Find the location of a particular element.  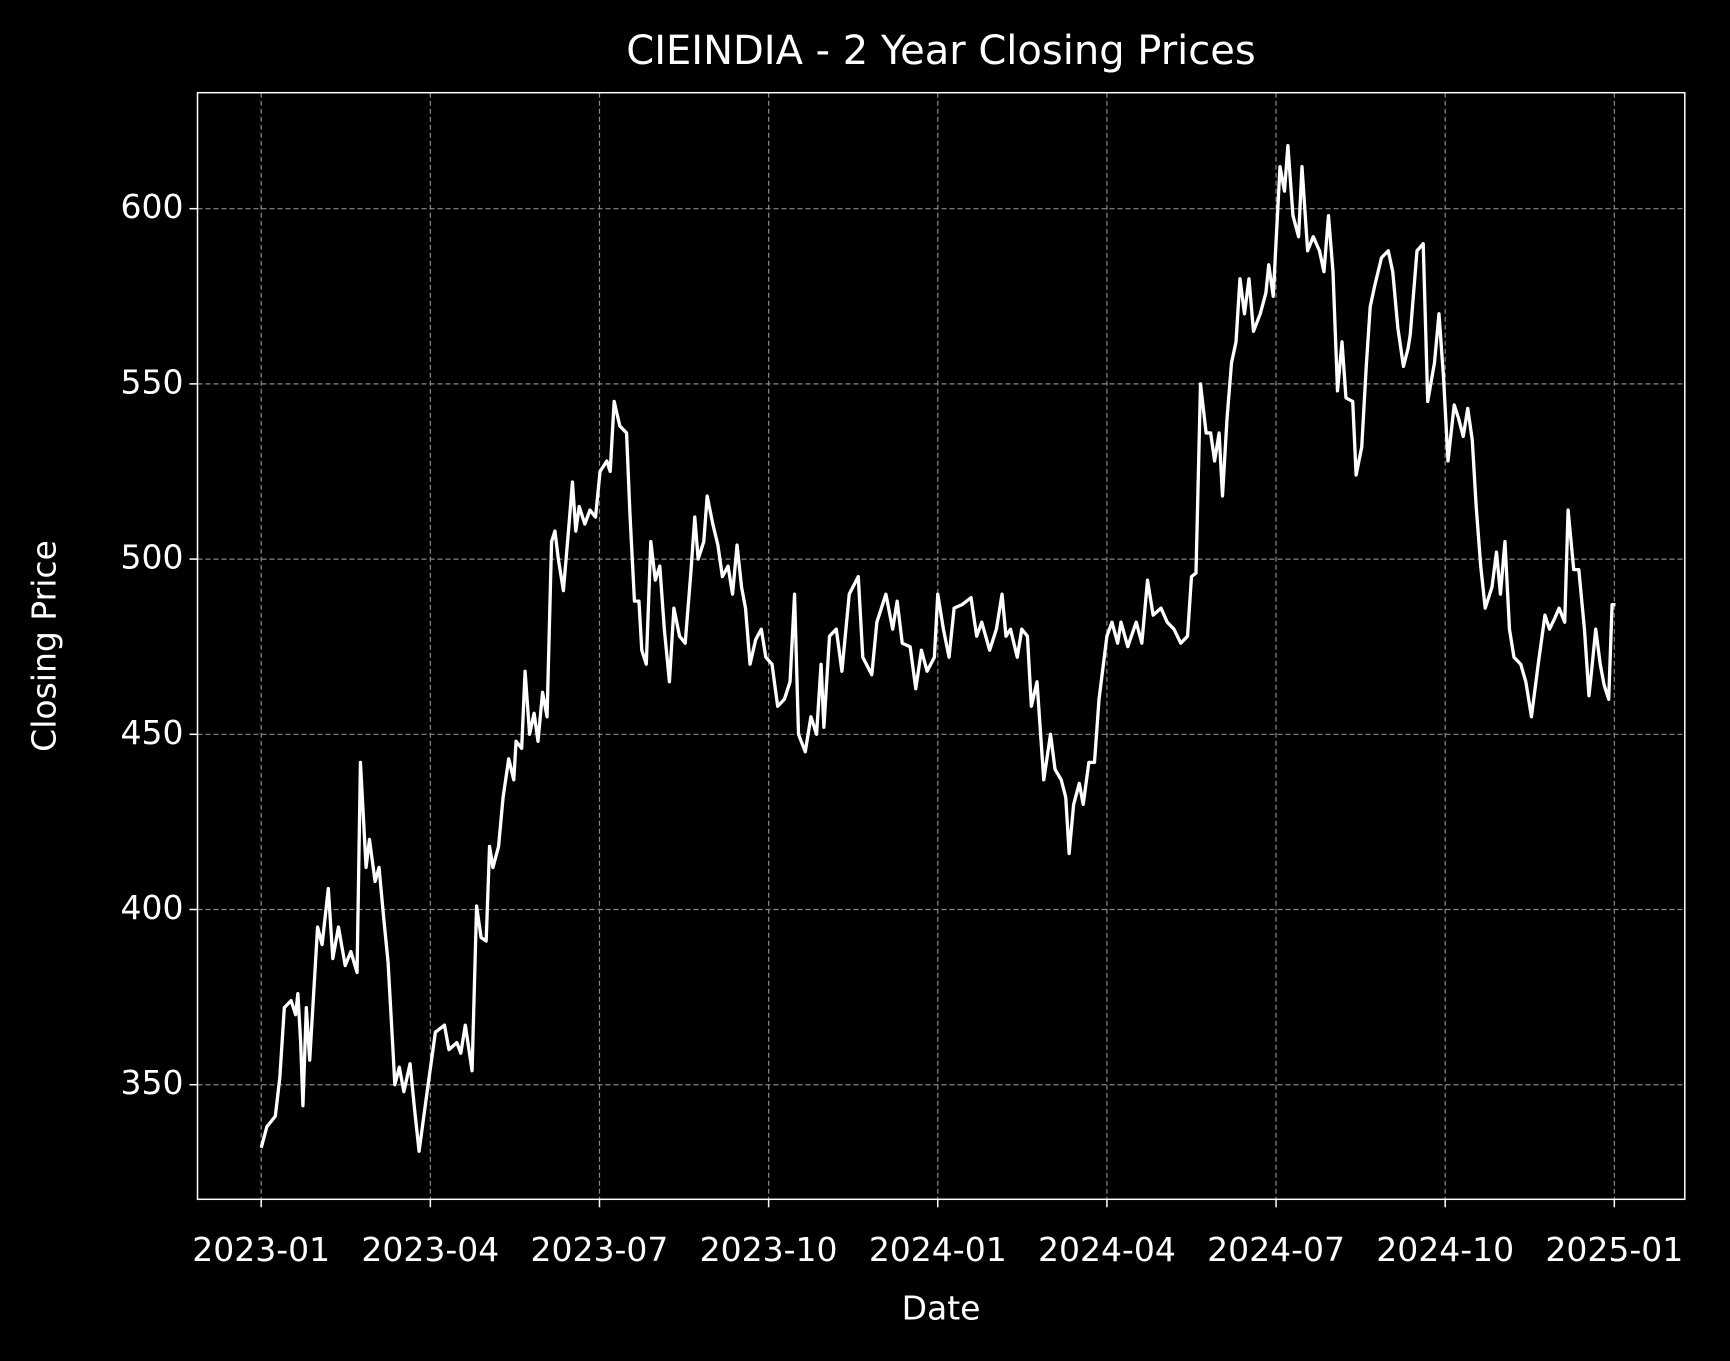

x-tick-label: 2024-01 is located at coordinates (938, 1249).